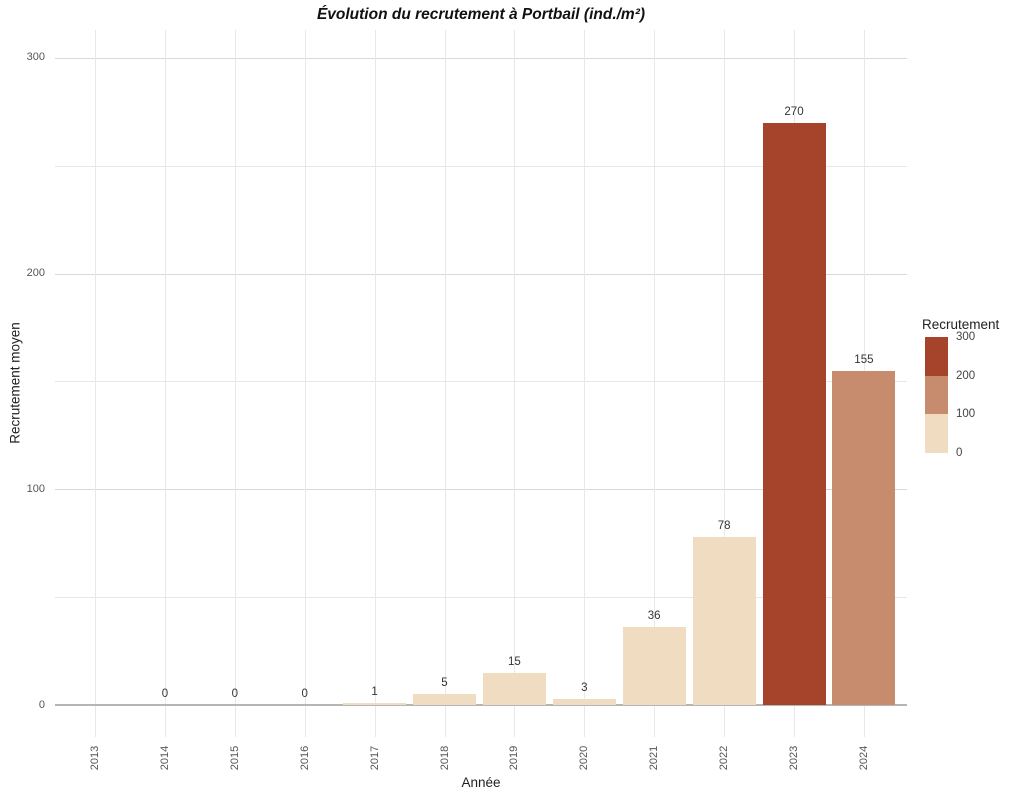 Image resolution: width=1024 pixels, height=798 pixels. What do you see at coordinates (481, 782) in the screenshot?
I see `x-axis-title: Année` at bounding box center [481, 782].